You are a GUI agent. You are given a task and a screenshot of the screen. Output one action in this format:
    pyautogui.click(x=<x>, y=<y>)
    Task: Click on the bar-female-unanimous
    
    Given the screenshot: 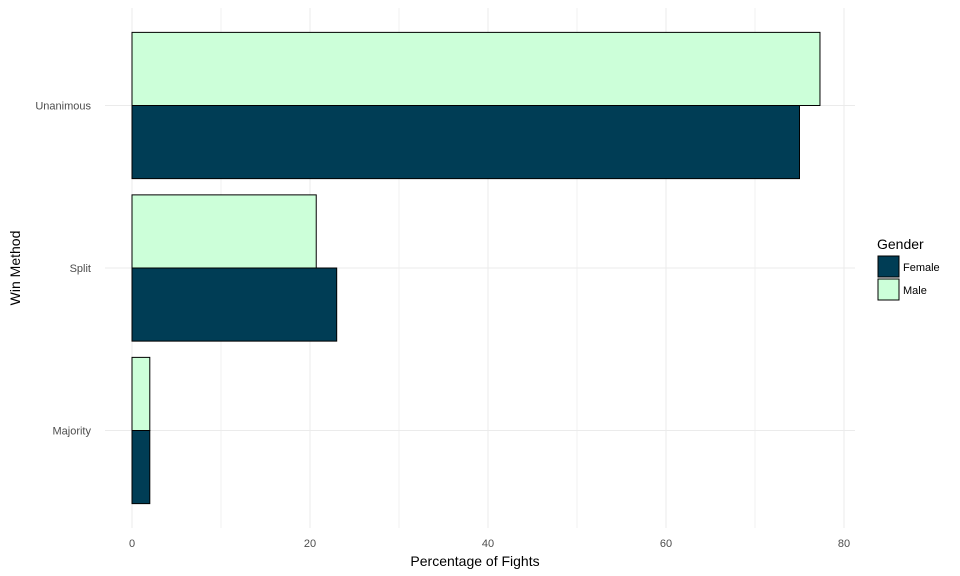 What is the action you would take?
    pyautogui.click(x=465, y=142)
    